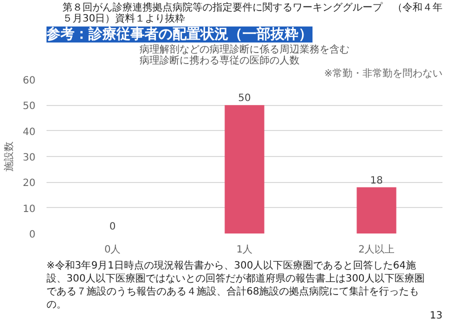 The height and width of the screenshot is (320, 462). Describe the element at coordinates (29, 209) in the screenshot. I see `y-tick-label: 10` at that location.